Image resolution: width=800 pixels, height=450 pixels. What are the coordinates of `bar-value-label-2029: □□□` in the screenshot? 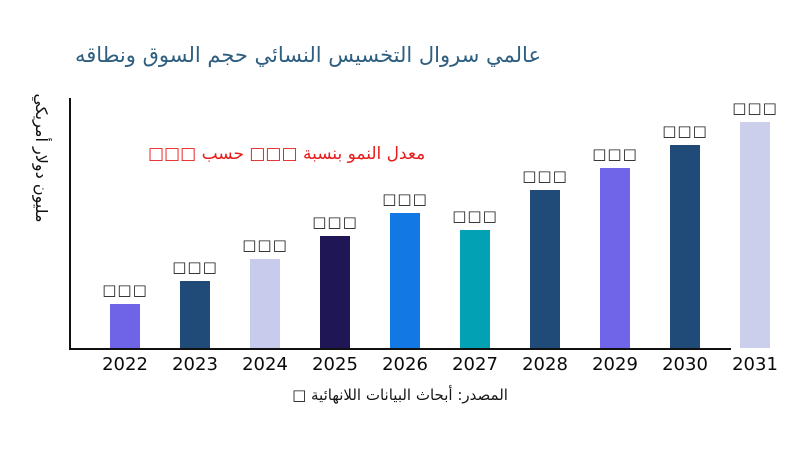 It's located at (615, 154).